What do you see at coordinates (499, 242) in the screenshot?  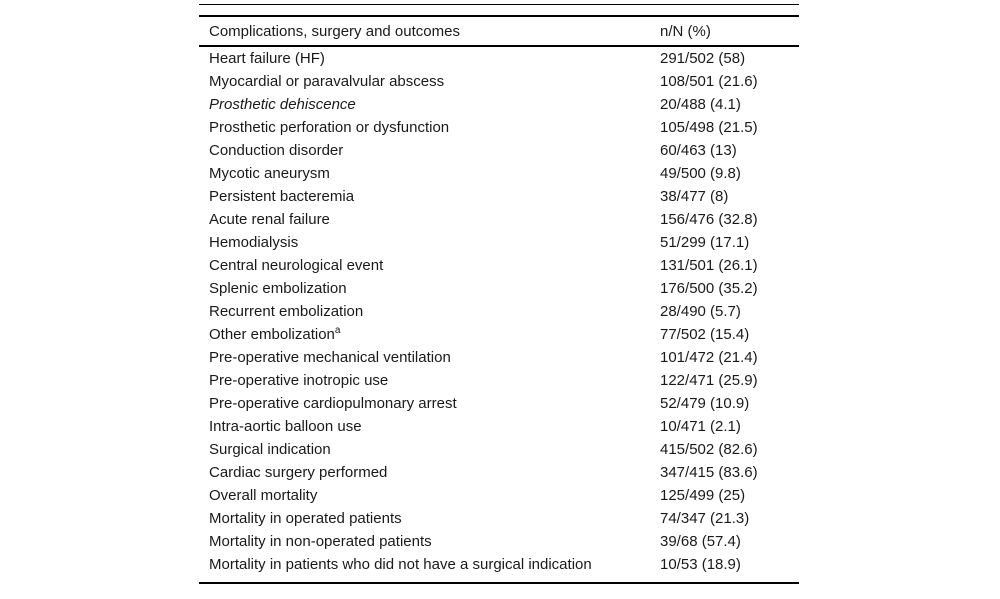 I see `table-row: Hemodialysis 51/299 (17.1)` at bounding box center [499, 242].